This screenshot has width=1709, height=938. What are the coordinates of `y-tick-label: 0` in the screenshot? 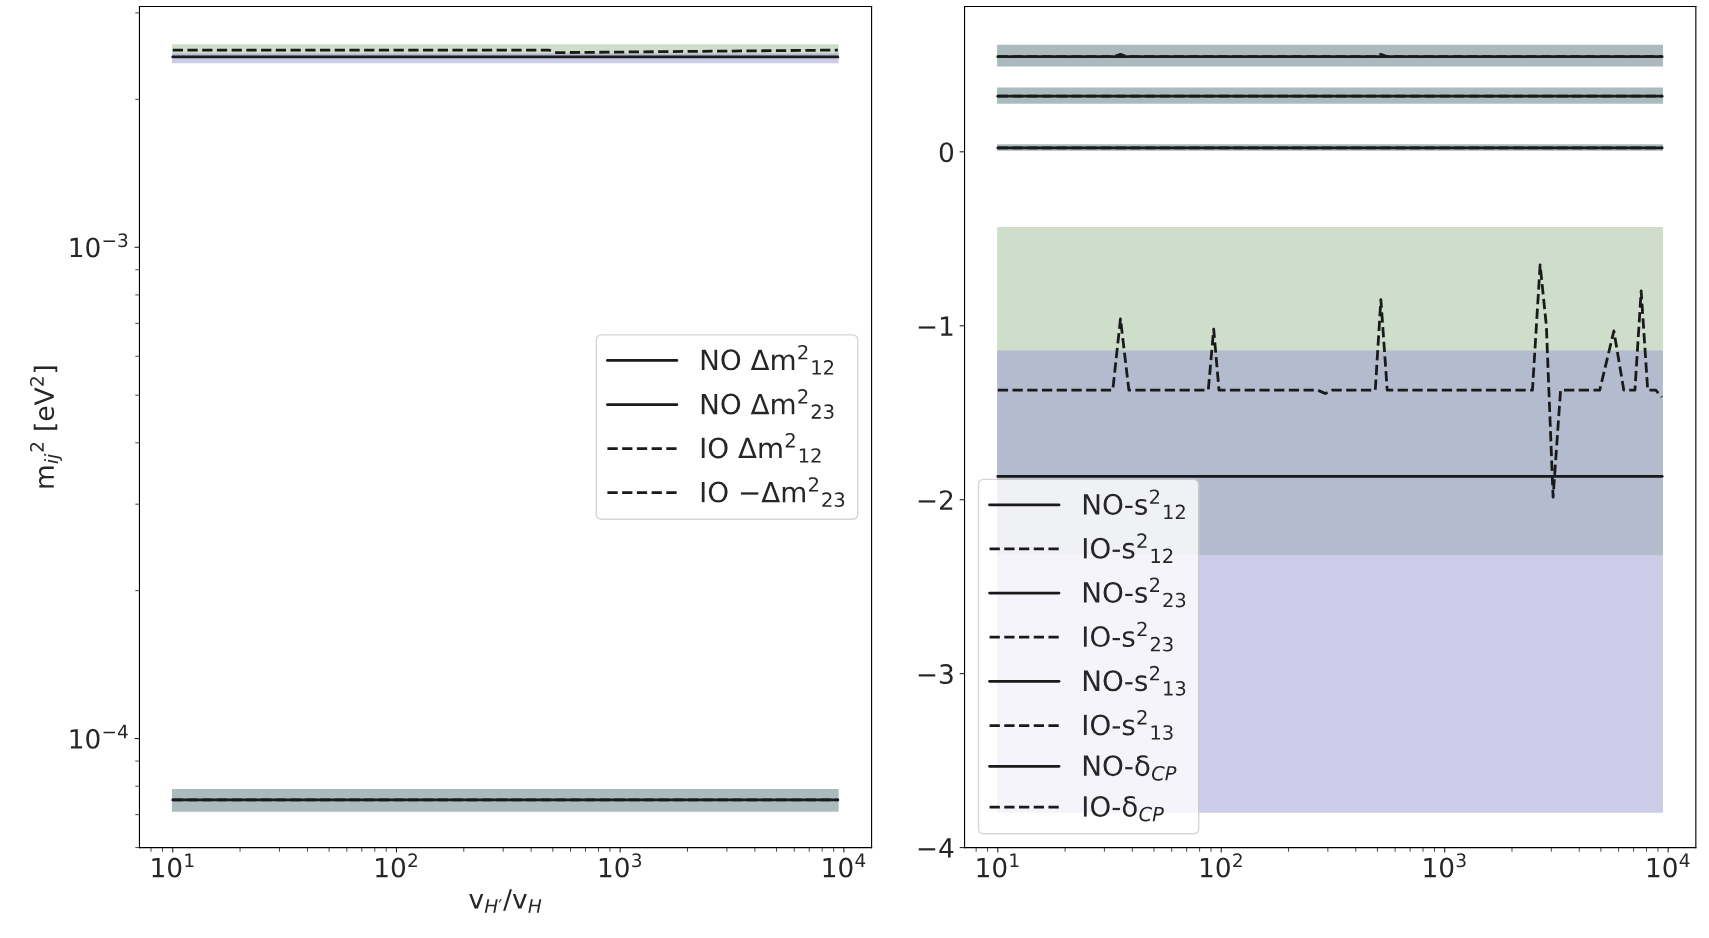 It's located at (946, 152).